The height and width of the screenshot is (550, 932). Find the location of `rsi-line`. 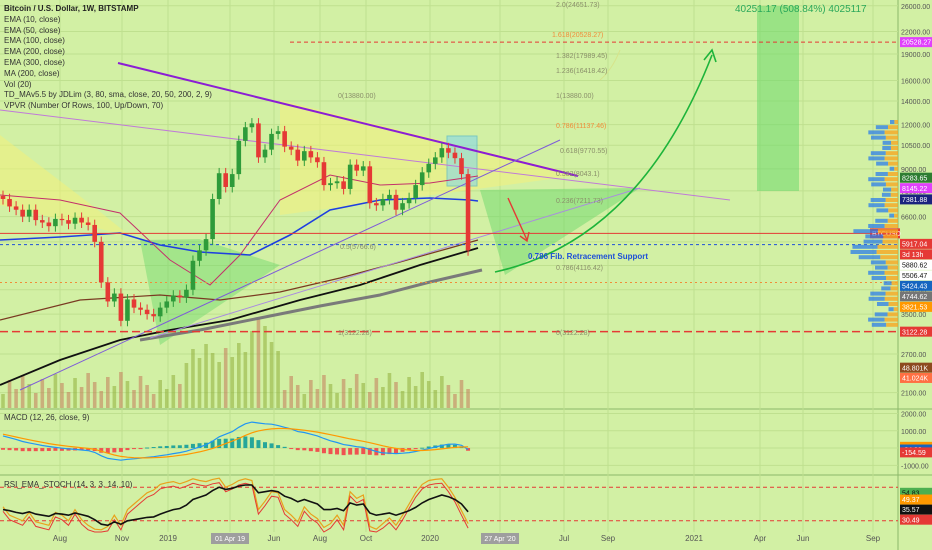

rsi-line is located at coordinates (235, 505).